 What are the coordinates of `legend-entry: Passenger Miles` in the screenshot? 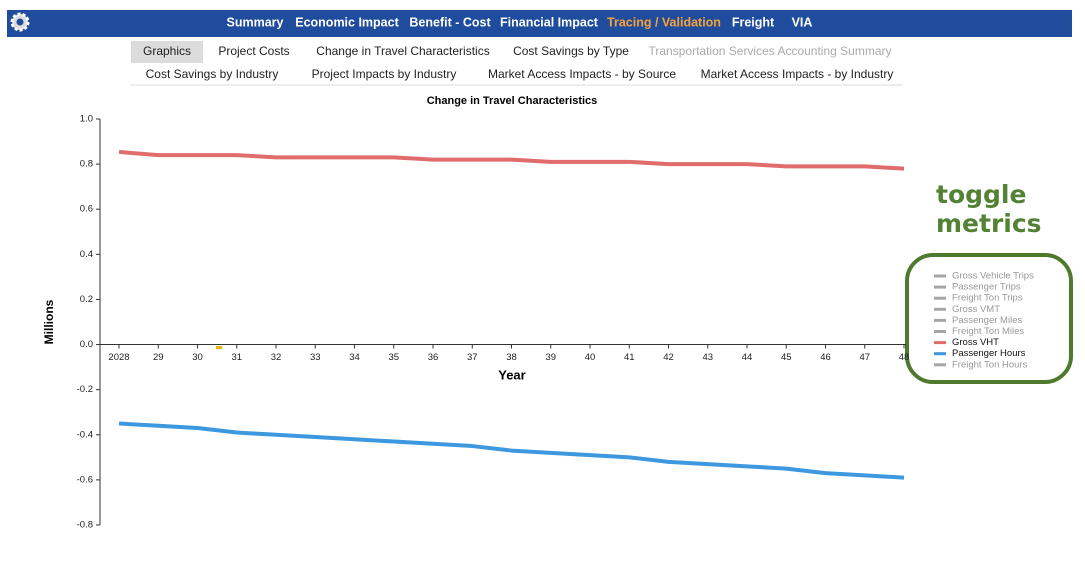 It's located at (987, 320).